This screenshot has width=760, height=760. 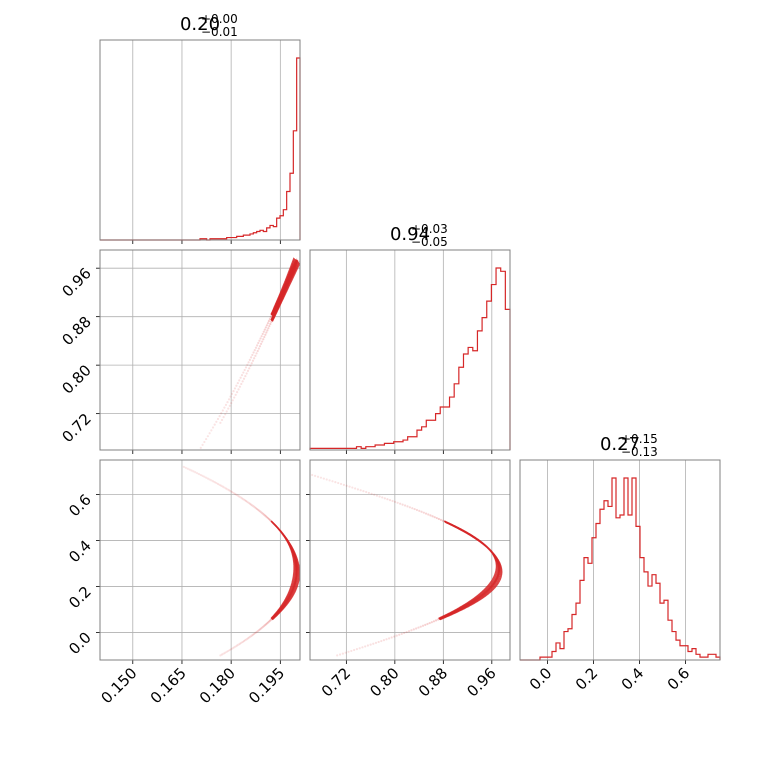 I want to click on title-param-1: 0.94, so click(x=410, y=234).